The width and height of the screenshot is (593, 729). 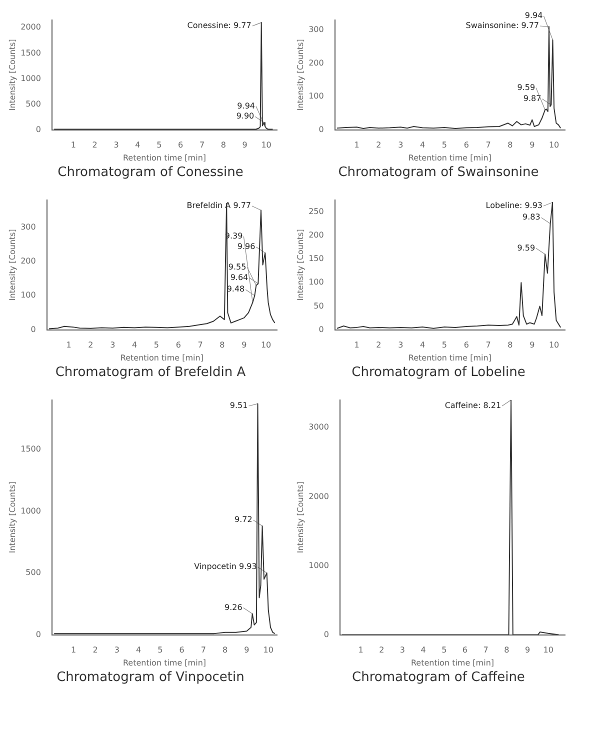 What do you see at coordinates (150, 372) in the screenshot?
I see `text: Chromatogram of Brefeldin A` at bounding box center [150, 372].